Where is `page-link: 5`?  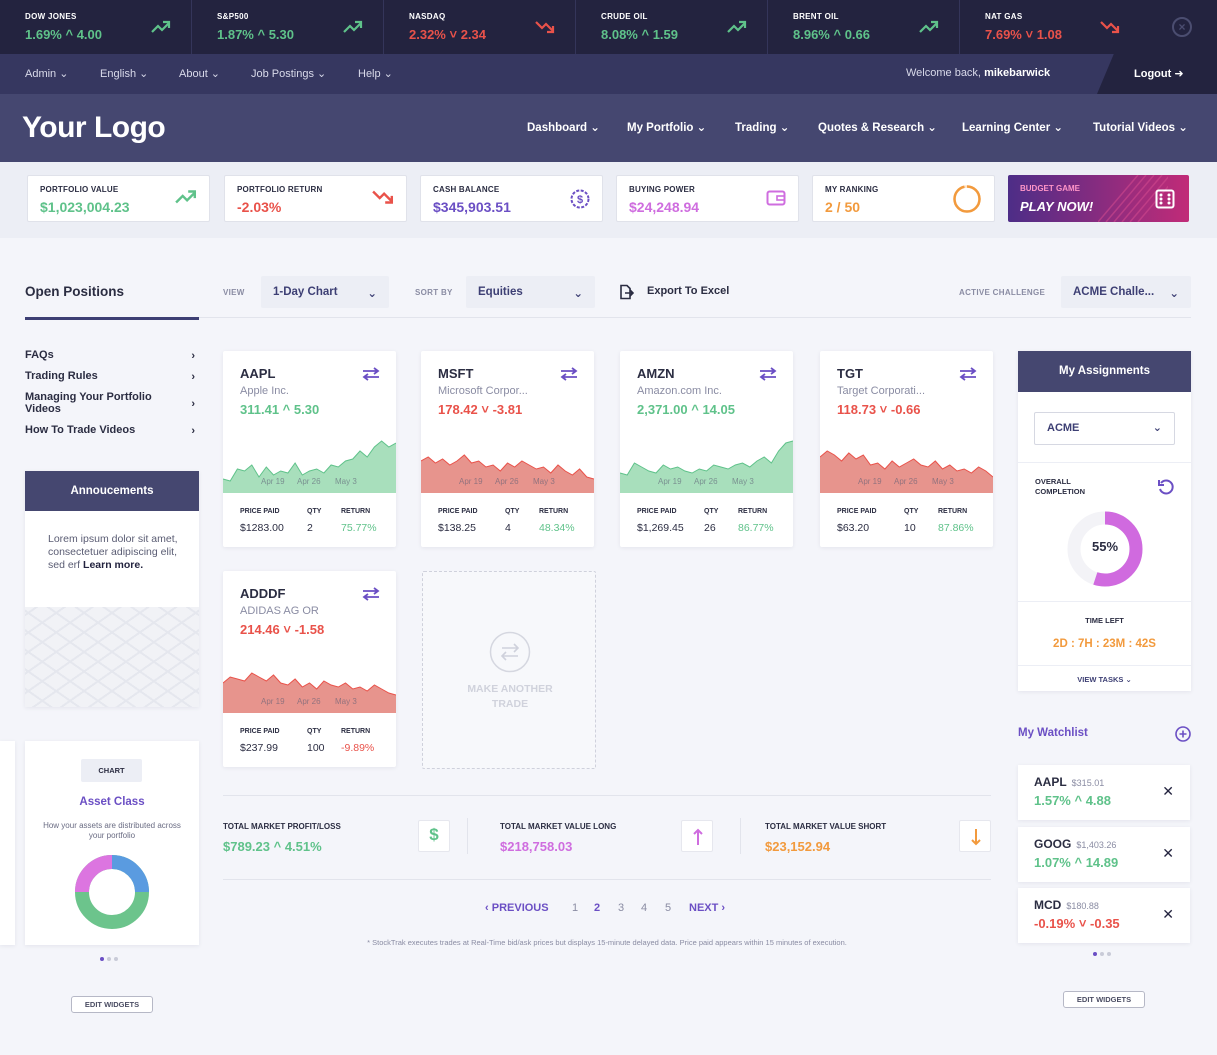
page-link: 5 is located at coordinates (668, 908).